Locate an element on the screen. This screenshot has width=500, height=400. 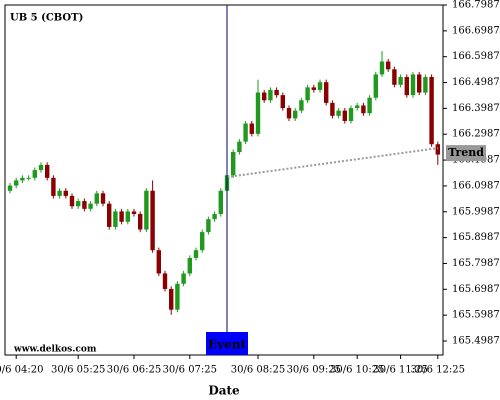
y-tick-label: 166.5987 is located at coordinates (476, 56).